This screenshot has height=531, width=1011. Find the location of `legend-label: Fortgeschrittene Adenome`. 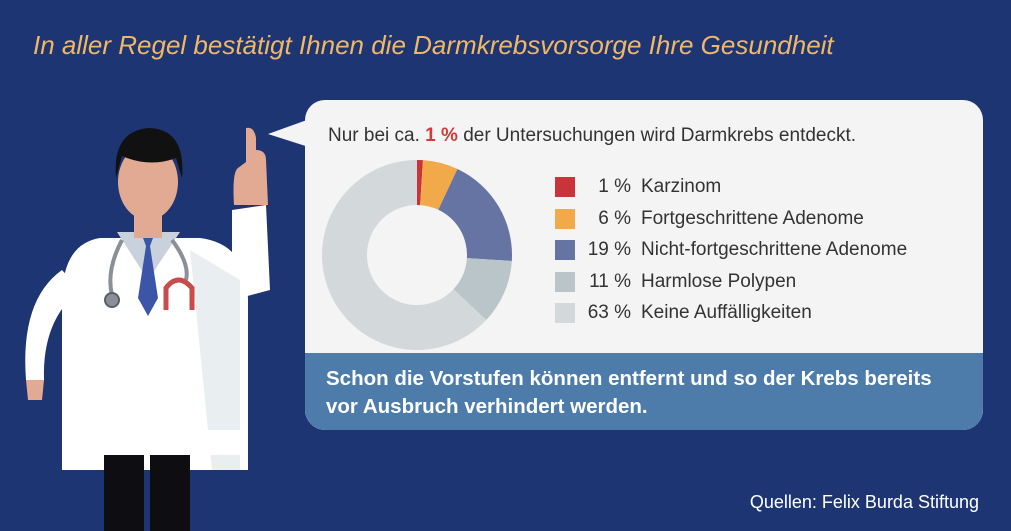

legend-label: Fortgeschrittene Adenome is located at coordinates (752, 218).